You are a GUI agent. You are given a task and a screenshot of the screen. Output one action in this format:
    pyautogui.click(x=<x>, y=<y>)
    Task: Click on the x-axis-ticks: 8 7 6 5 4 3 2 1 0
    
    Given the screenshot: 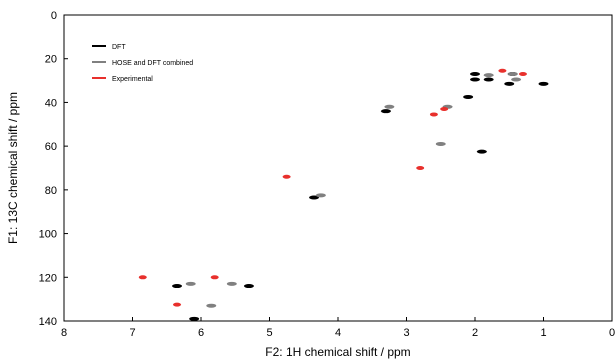 What is the action you would take?
    pyautogui.click(x=338, y=328)
    